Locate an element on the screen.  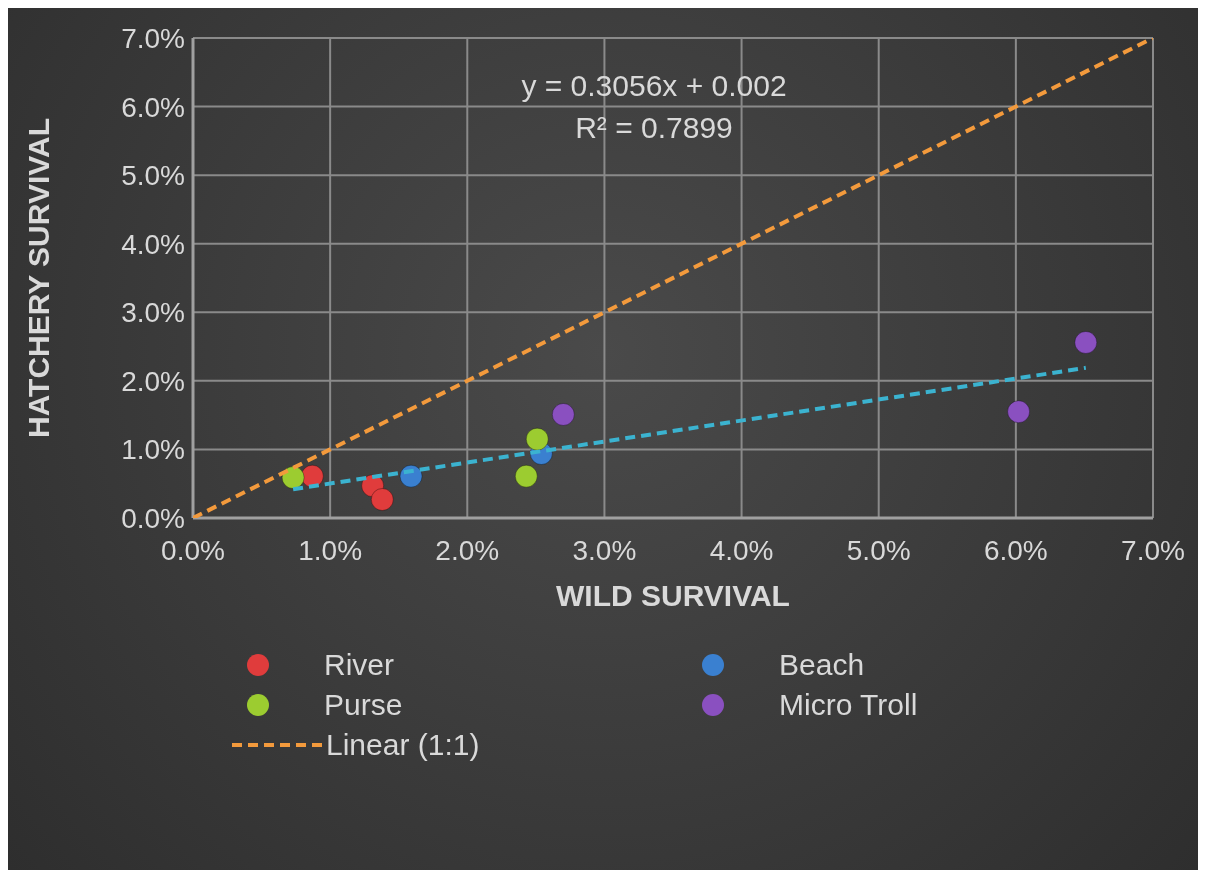
x-tick-label: 7.0% is located at coordinates (1153, 550).